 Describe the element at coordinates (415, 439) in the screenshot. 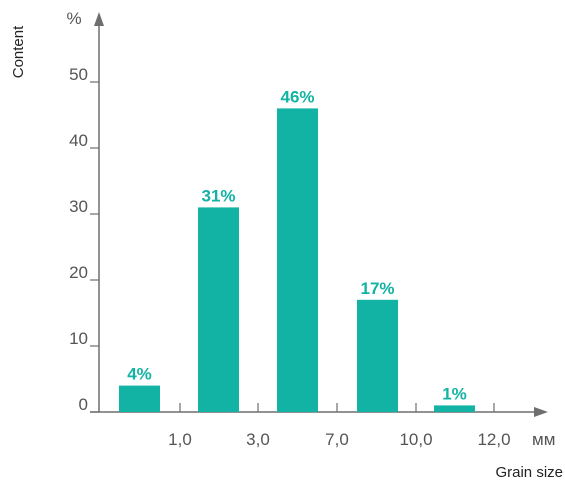

I see `x-tick-label: 10,0` at that location.